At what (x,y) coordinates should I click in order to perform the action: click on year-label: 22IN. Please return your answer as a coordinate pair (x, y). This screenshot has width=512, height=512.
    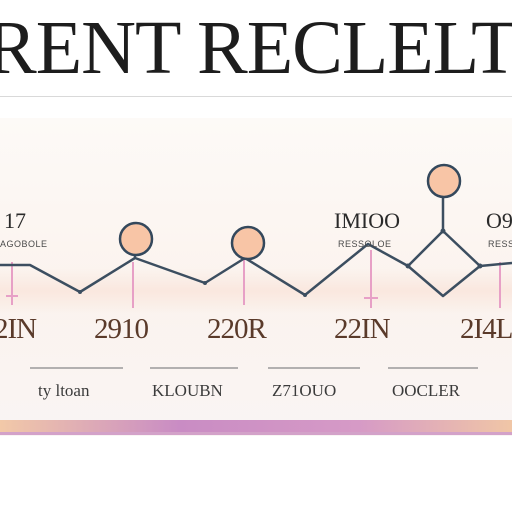
    Looking at the image, I should click on (362, 329).